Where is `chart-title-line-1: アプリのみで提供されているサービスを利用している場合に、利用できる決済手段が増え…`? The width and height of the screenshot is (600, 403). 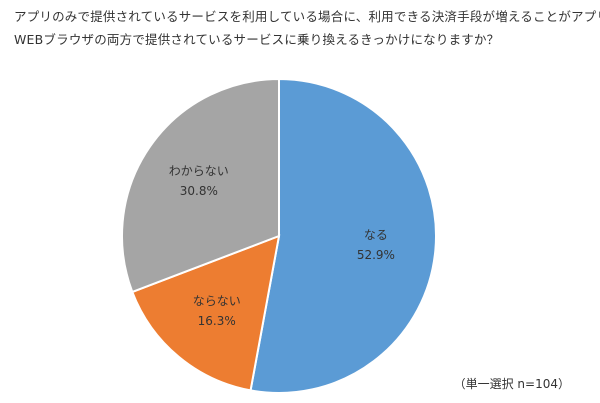 chart-title-line-1: アプリのみで提供されているサービスを利用している場合に、利用できる決済手段が増え… is located at coordinates (307, 16).